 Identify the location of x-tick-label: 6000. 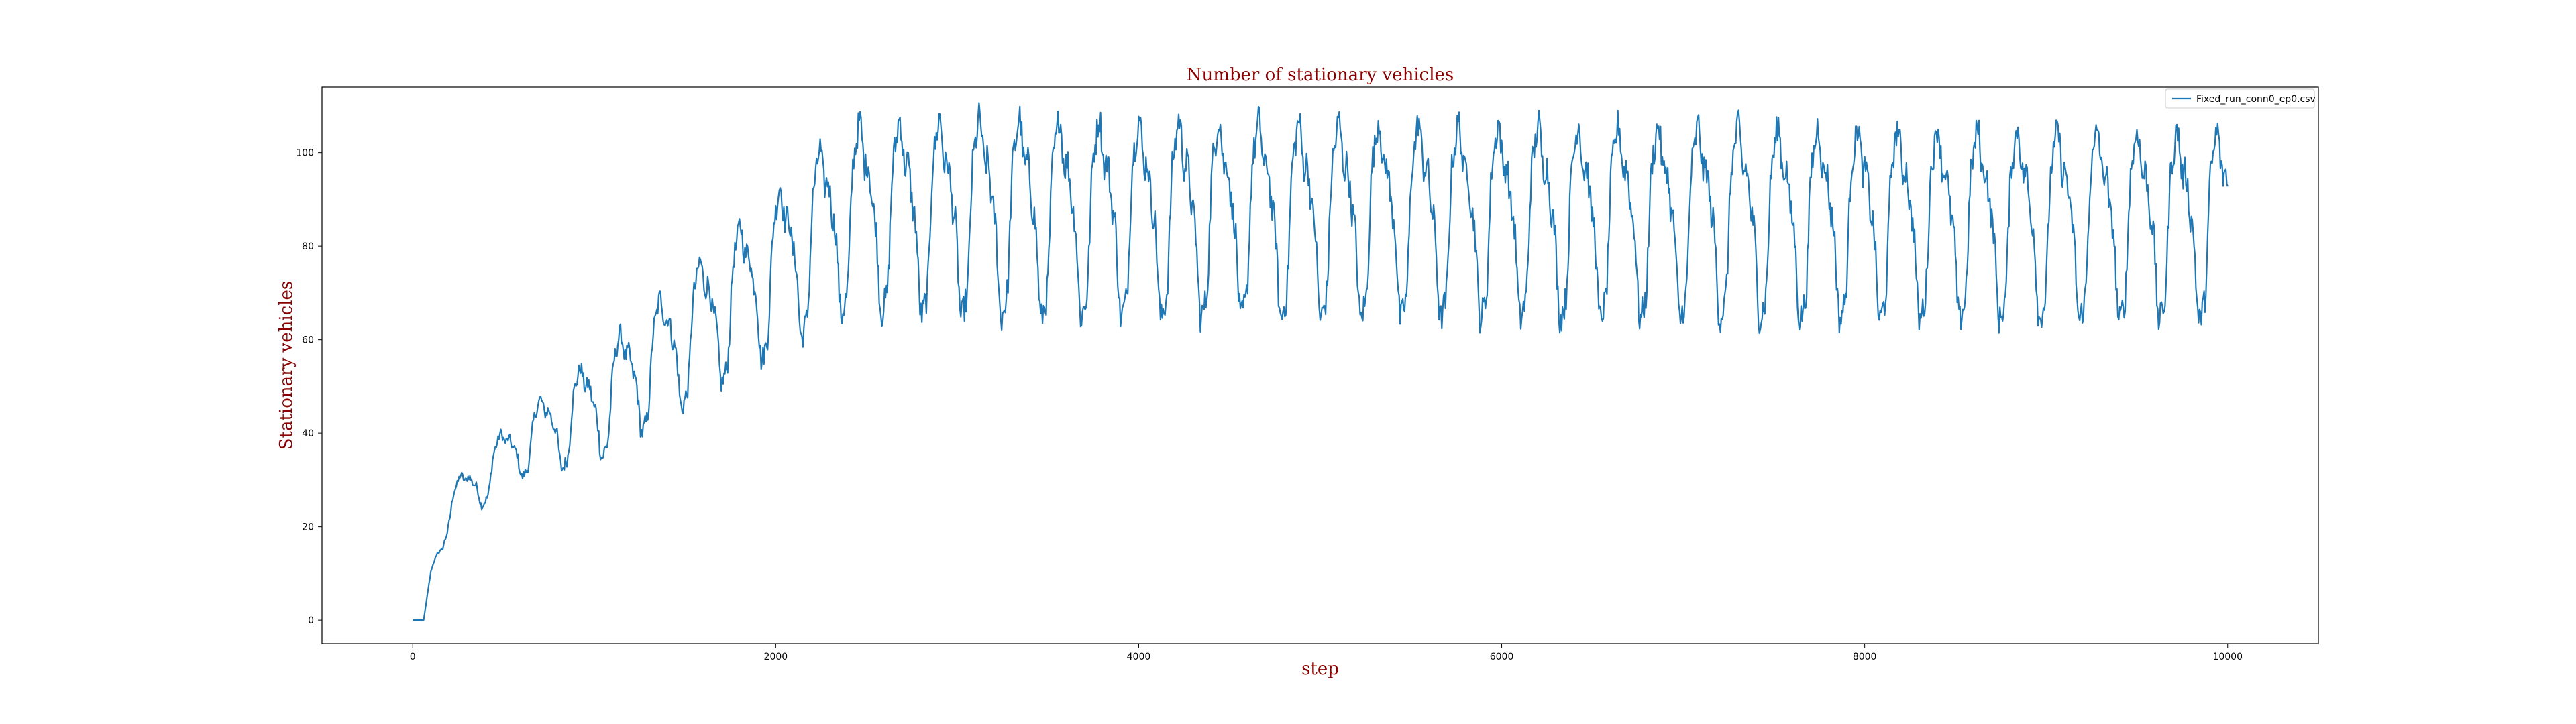
(1502, 657).